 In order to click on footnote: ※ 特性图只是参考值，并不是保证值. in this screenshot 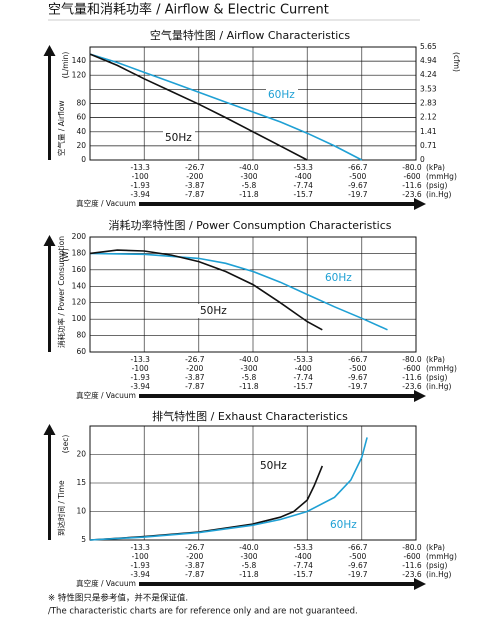, I will do `click(118, 598)`.